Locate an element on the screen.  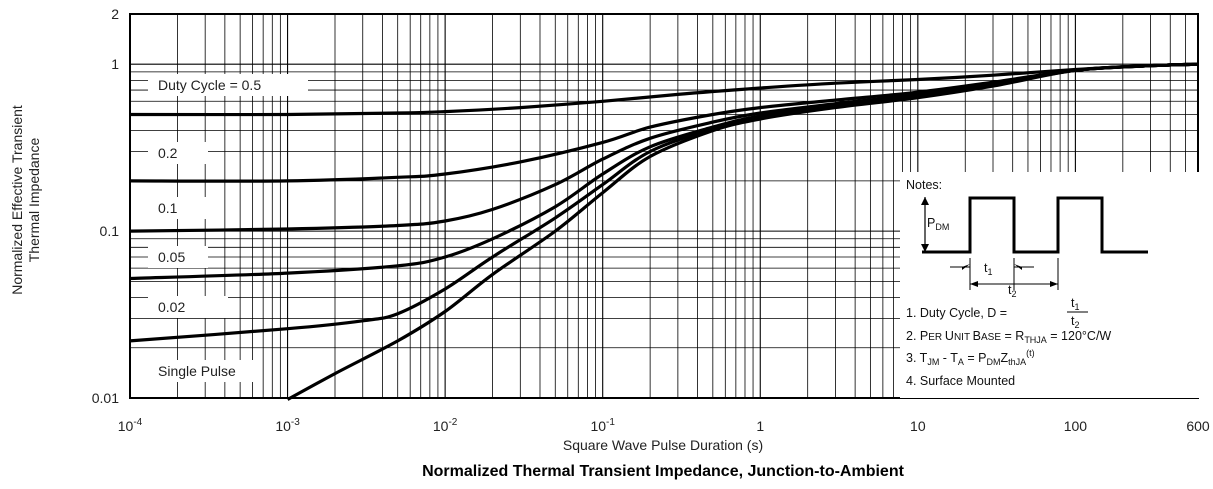
curve-label: 0.2 is located at coordinates (168, 153).